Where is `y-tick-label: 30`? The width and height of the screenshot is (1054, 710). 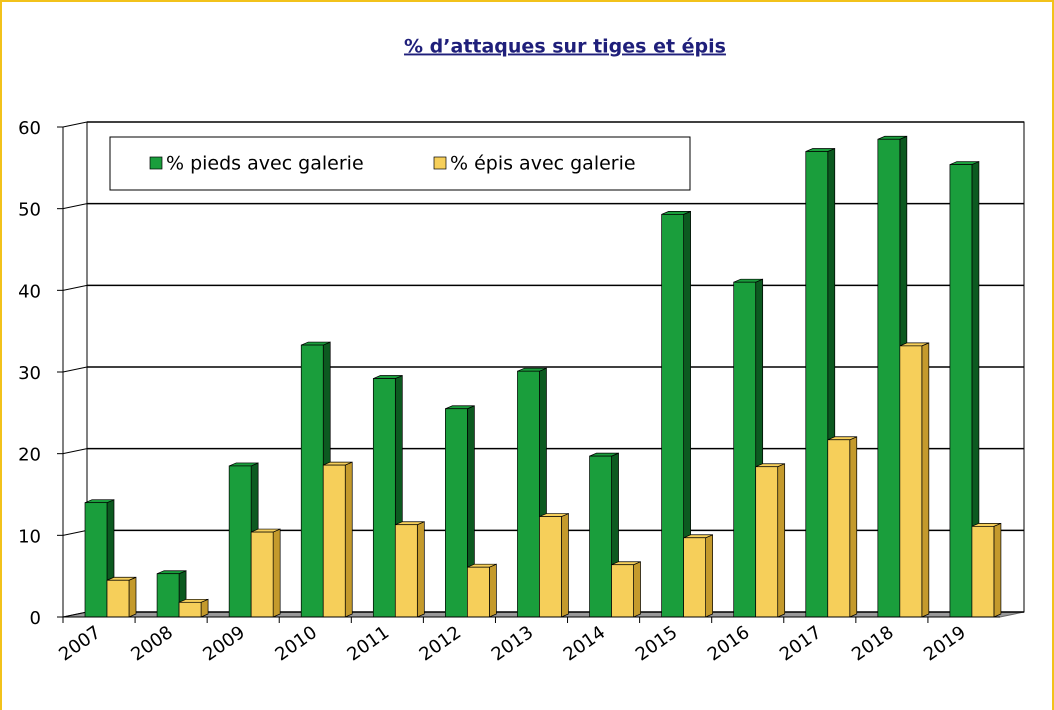 y-tick-label: 30 is located at coordinates (29, 373).